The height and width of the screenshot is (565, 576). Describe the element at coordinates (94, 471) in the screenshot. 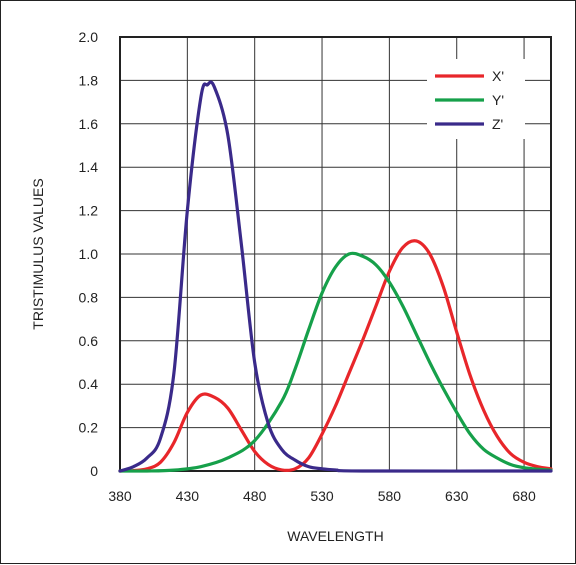

I see `y-tick-label: 0` at that location.